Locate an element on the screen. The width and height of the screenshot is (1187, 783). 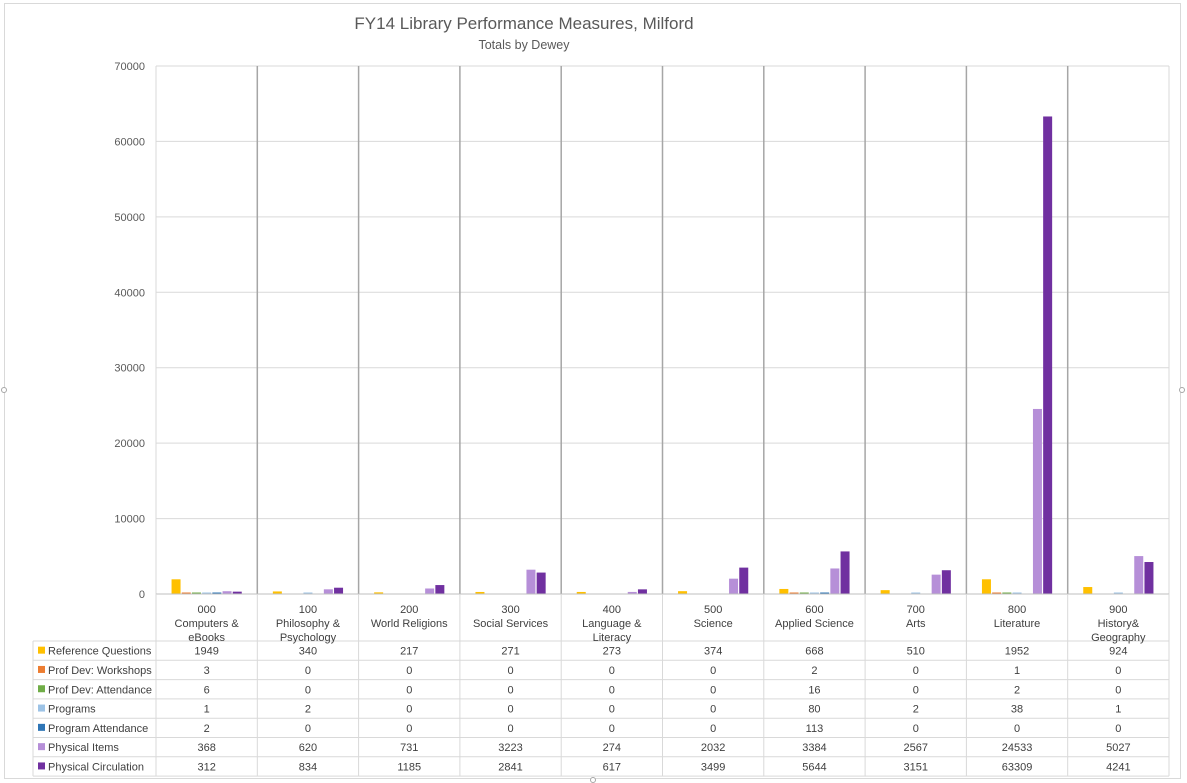
data-table-cell: 2032 is located at coordinates (713, 748).